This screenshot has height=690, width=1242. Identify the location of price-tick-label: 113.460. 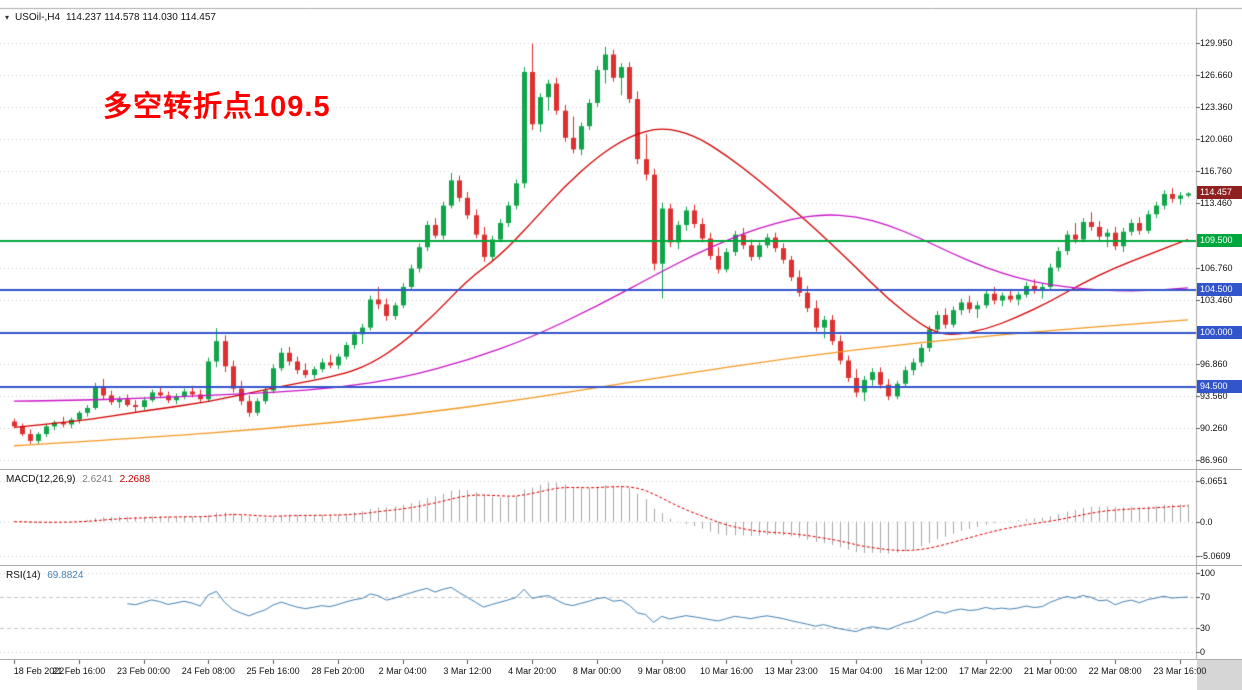
(1216, 203).